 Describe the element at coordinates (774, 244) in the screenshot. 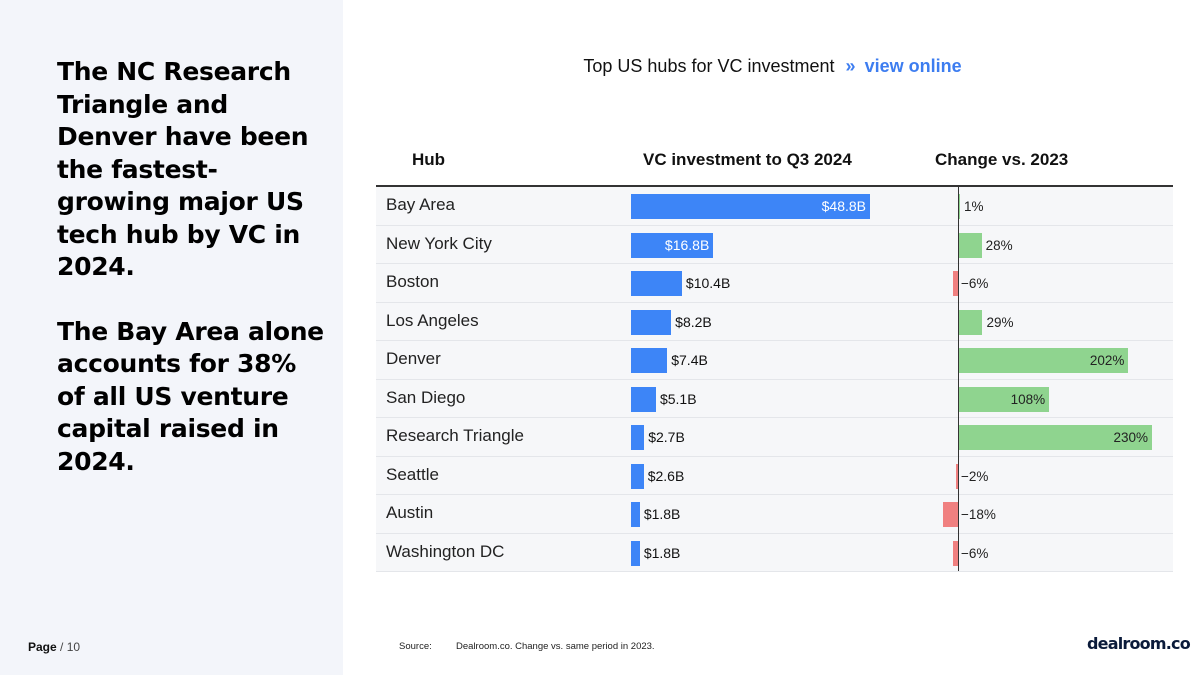

I see `table-row: New York City $16.8B 28%` at that location.